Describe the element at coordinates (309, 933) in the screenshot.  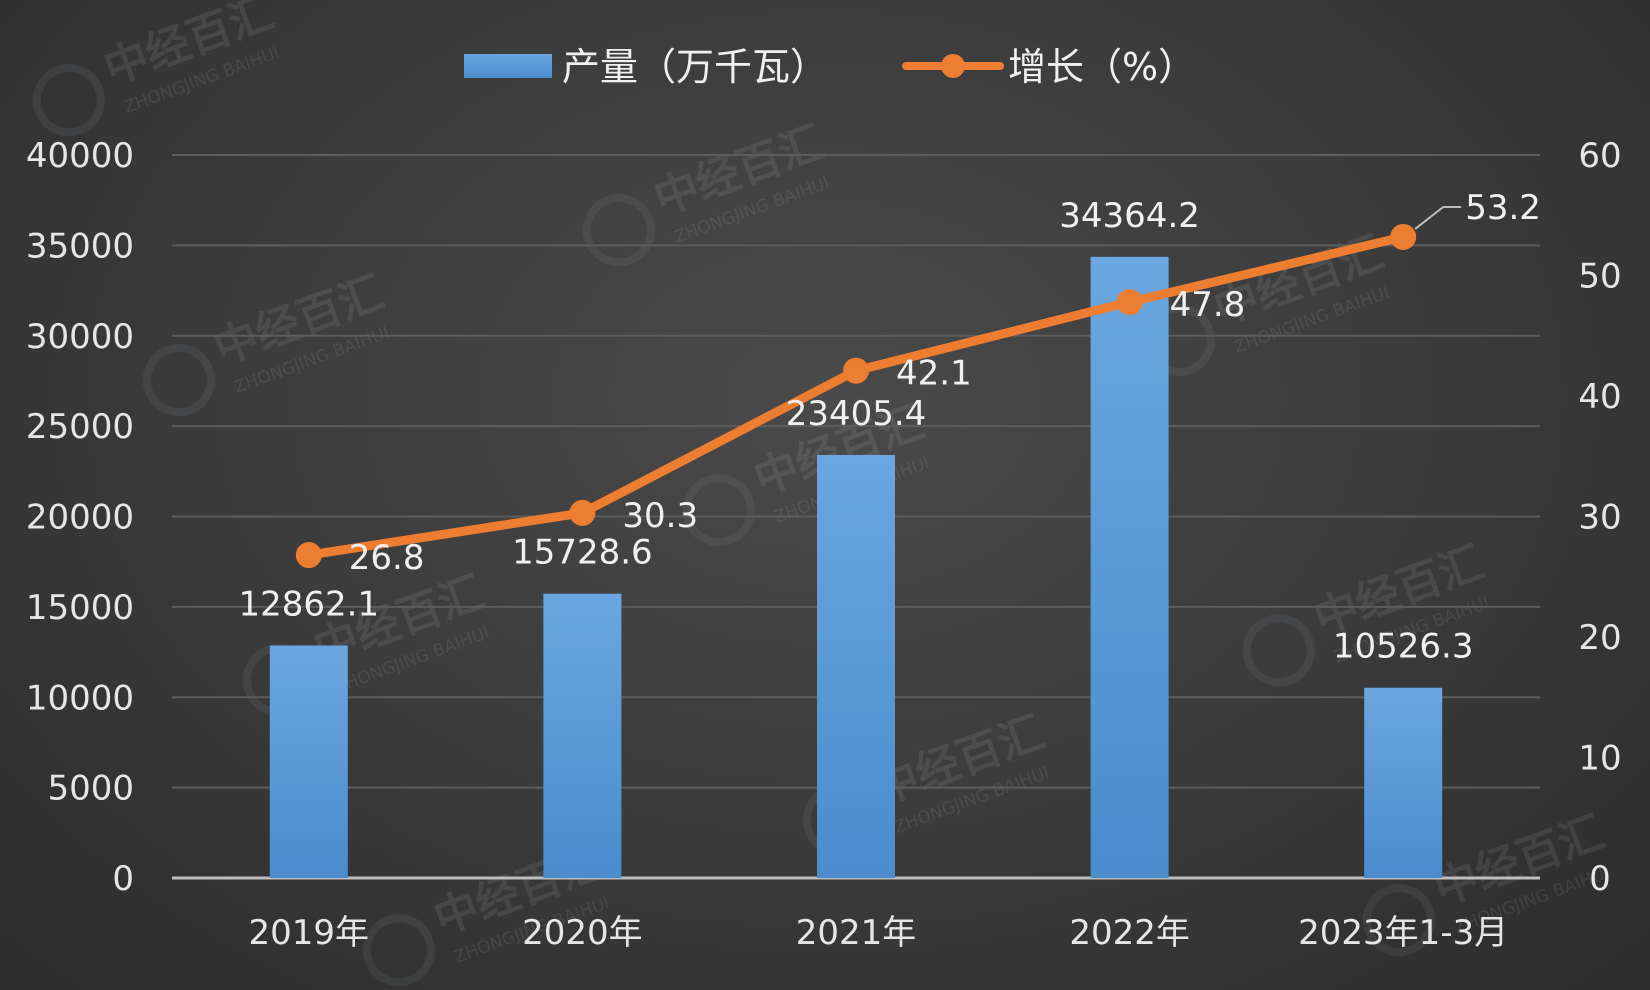
I see `x-tick-label: 2019年` at that location.